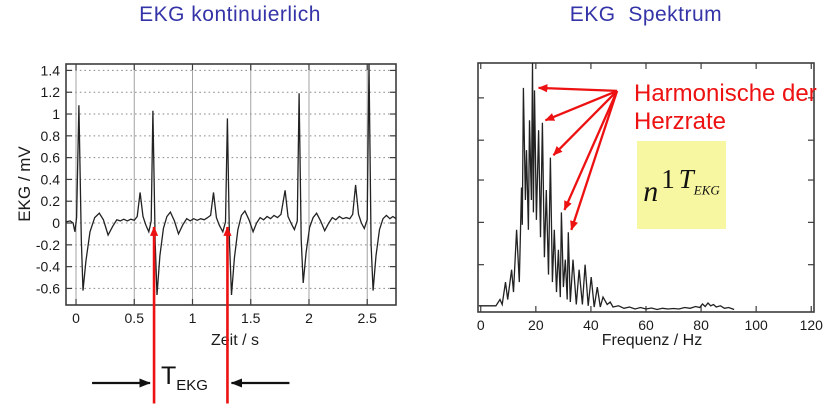 The width and height of the screenshot is (831, 415). Describe the element at coordinates (184, 378) in the screenshot. I see `tekg-period-label: TEKG` at that location.